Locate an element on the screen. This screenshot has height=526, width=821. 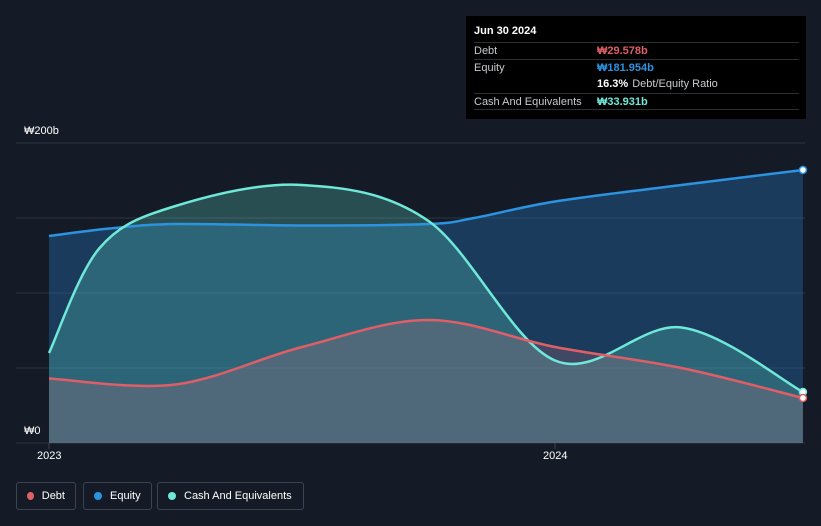
tooltip-date: Jun 30 2024 is located at coordinates (505, 31).